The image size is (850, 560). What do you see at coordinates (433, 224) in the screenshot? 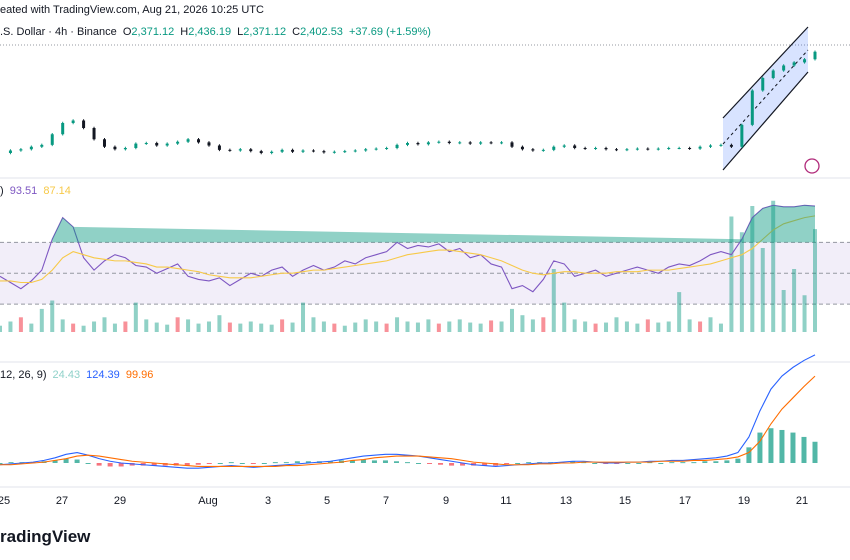
I see `rsi-overbought-fill` at bounding box center [433, 224].